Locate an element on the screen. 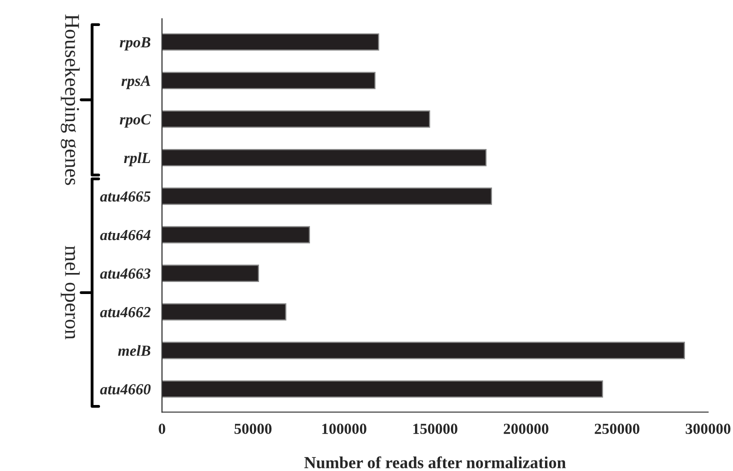 The width and height of the screenshot is (733, 471). text: Housekeeping genes is located at coordinates (70, 99).